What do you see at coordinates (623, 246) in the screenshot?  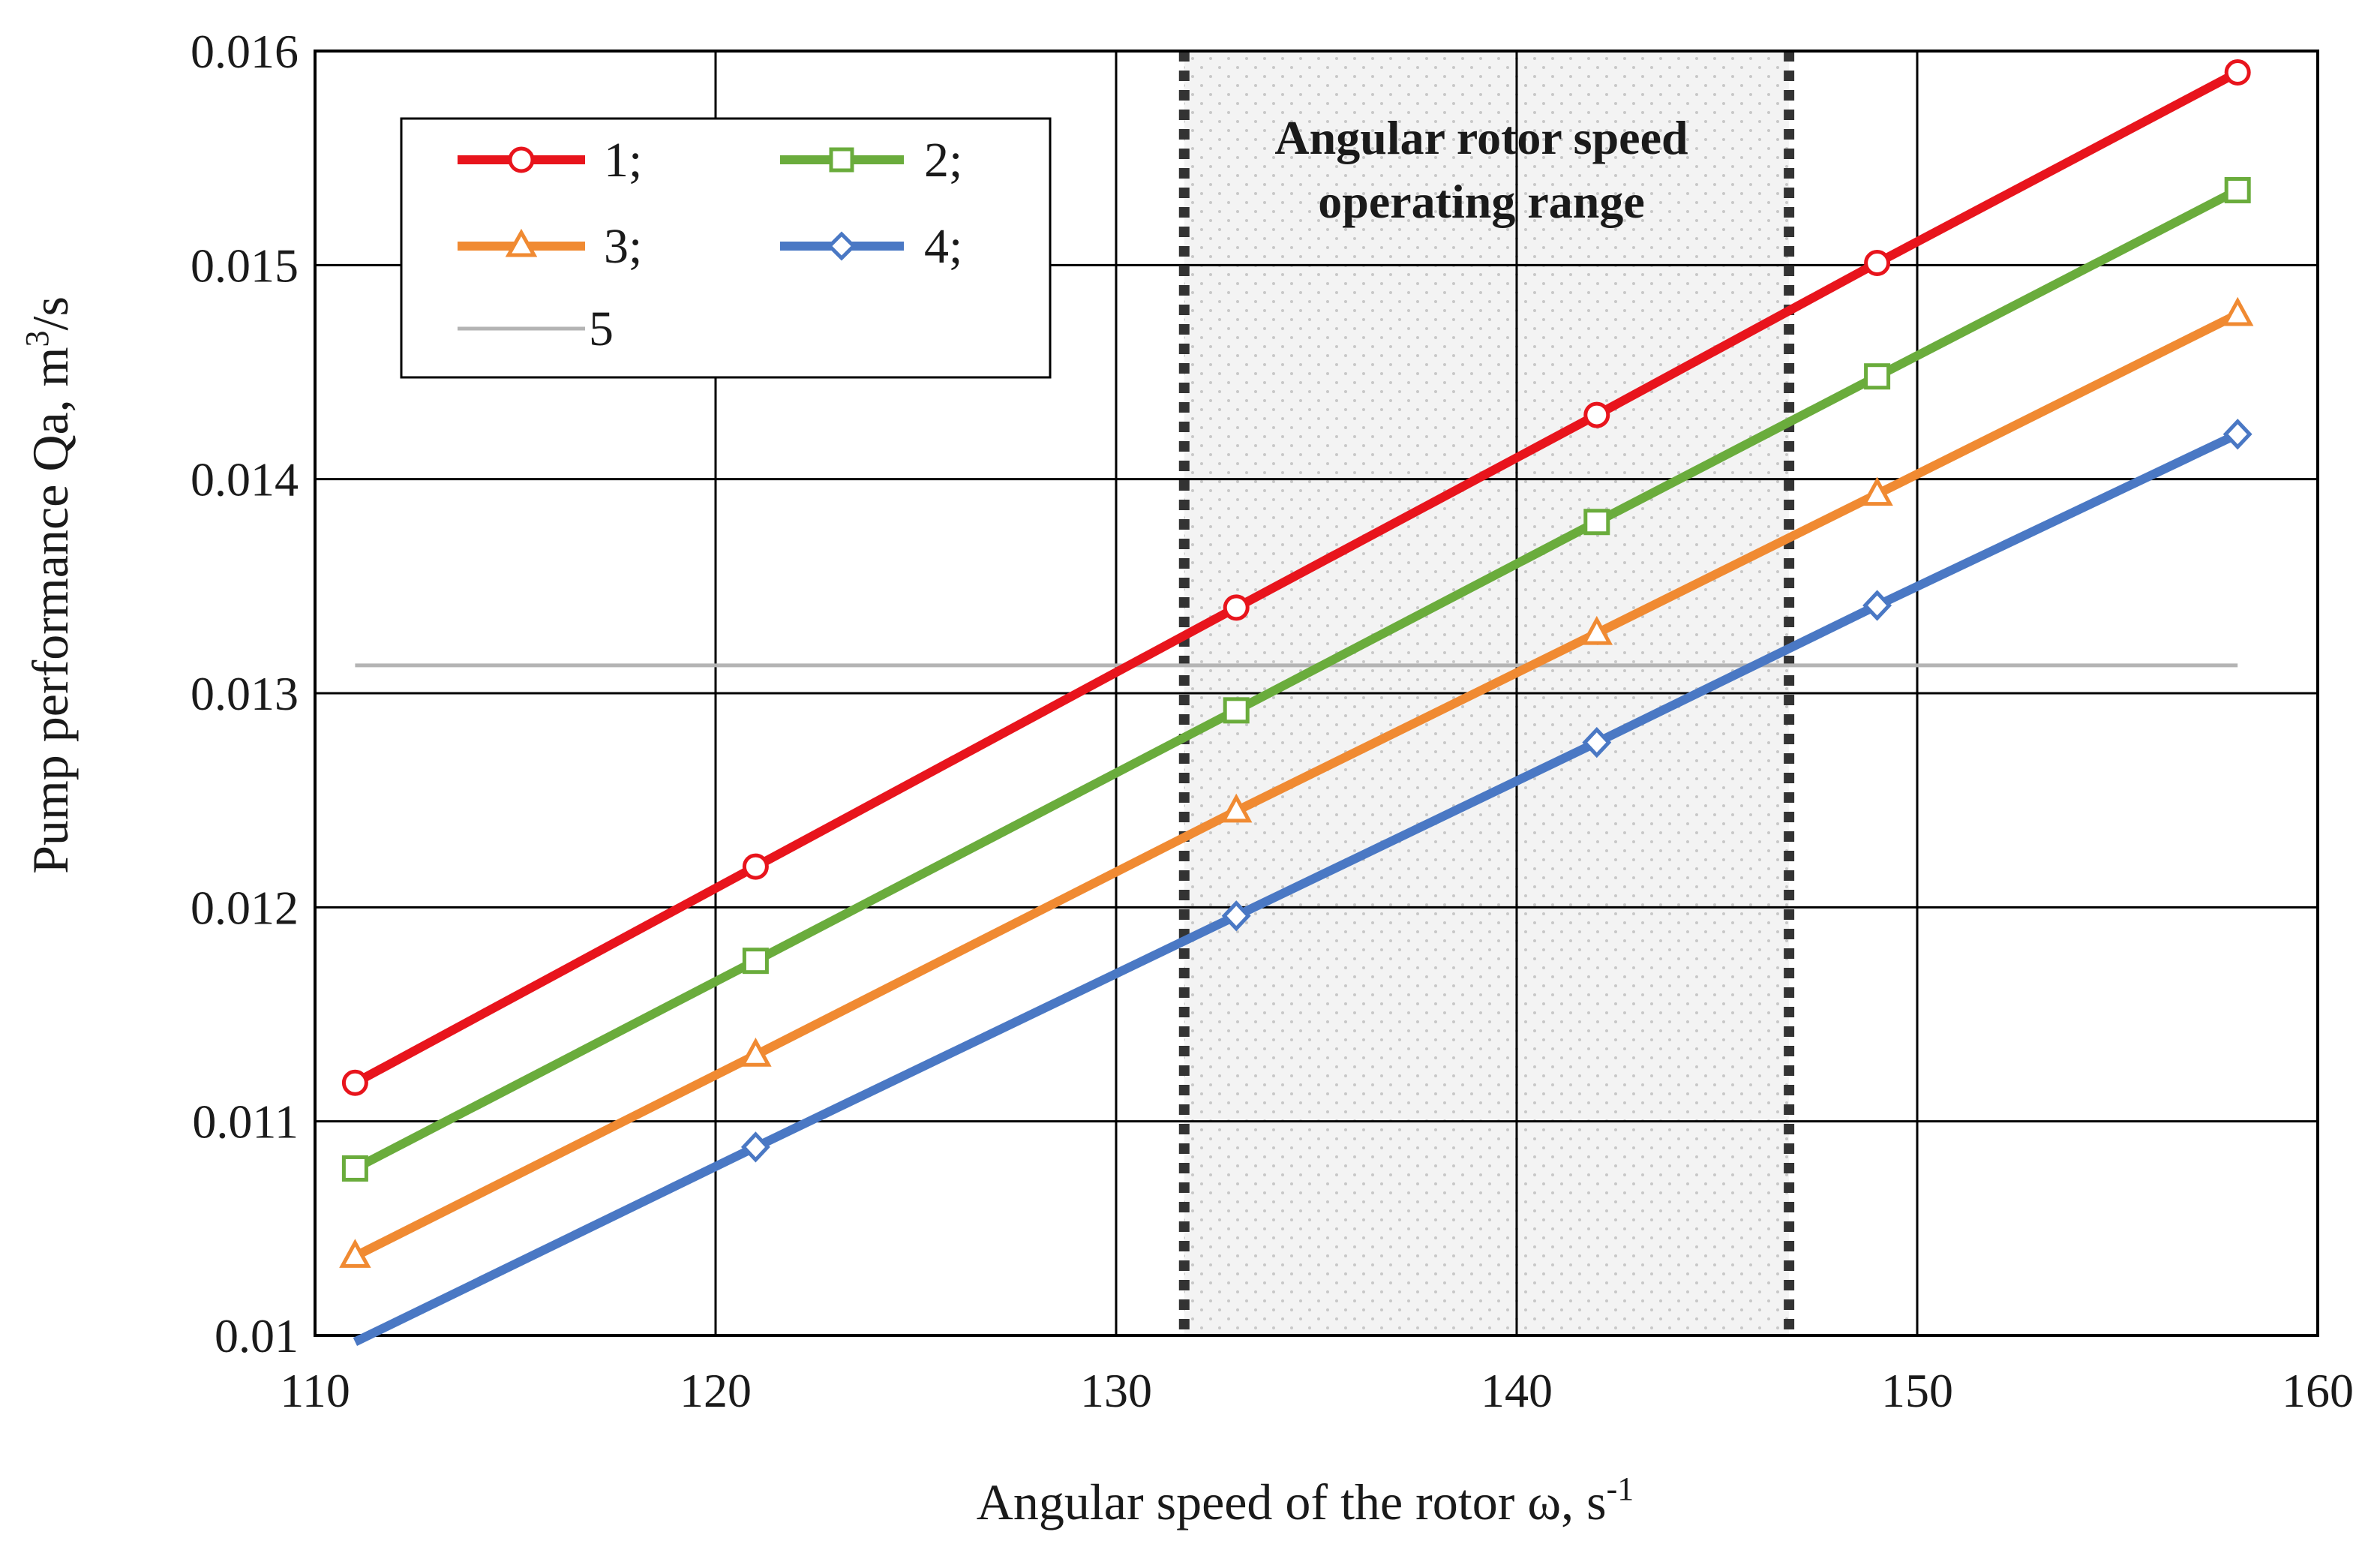 I see `legend-label-3: 3;` at bounding box center [623, 246].